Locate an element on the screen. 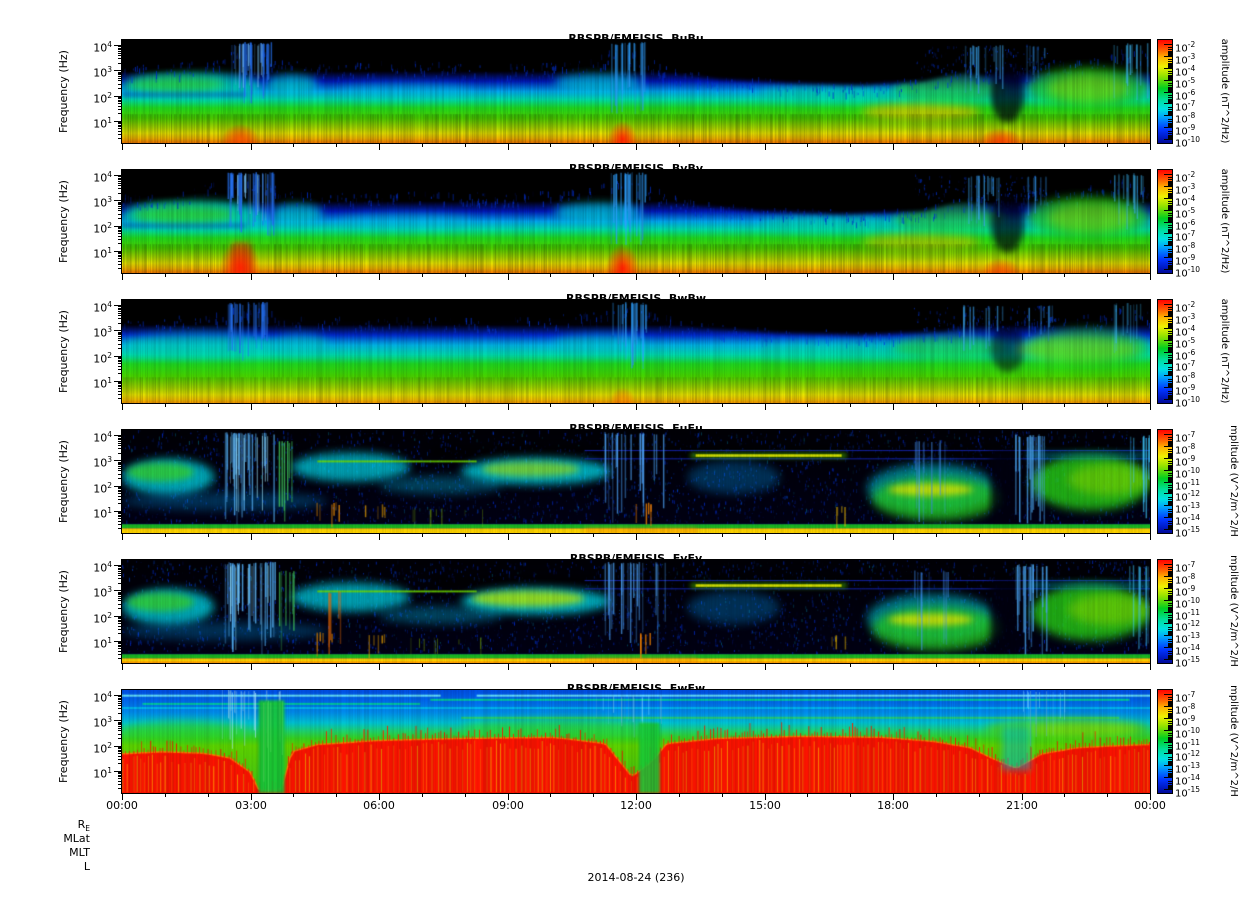 The width and height of the screenshot is (1248, 899). x-tick-label: 12:00 is located at coordinates (636, 805).